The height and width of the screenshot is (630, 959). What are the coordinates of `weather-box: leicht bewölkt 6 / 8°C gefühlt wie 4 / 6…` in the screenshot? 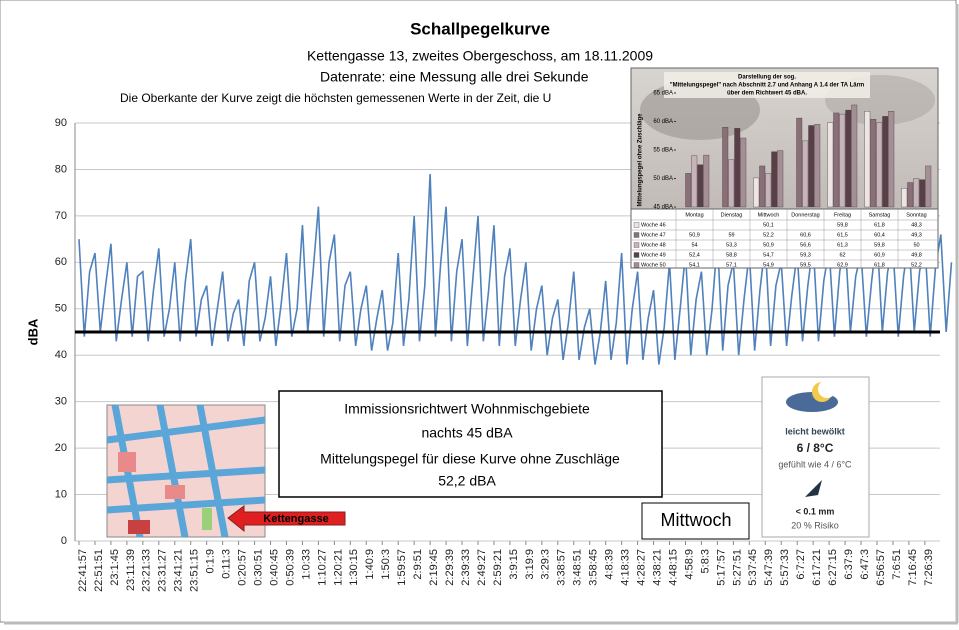 It's located at (815, 457).